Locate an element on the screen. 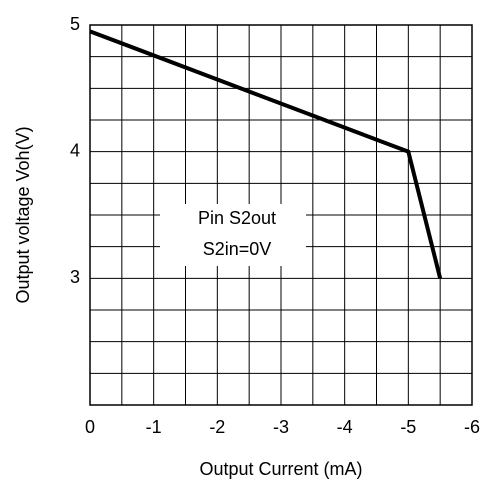 The width and height of the screenshot is (486, 489). annotation-box is located at coordinates (233, 235).